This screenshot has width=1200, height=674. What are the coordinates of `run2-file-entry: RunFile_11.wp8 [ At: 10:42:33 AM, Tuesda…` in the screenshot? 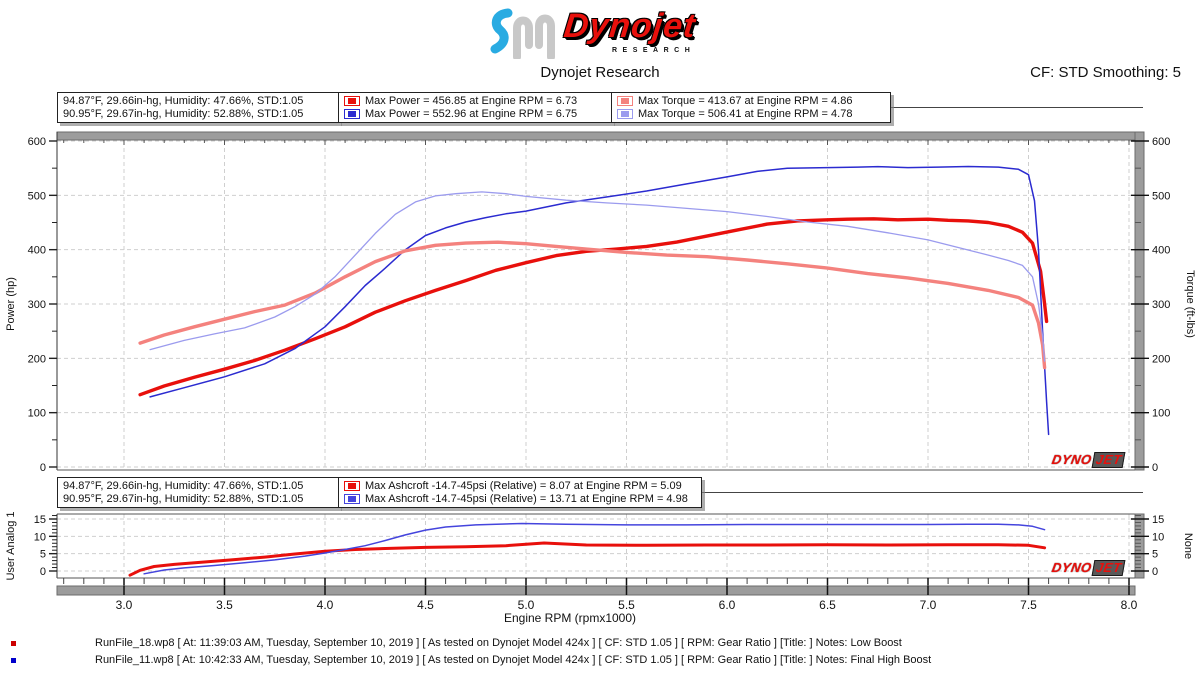 It's located at (513, 660).